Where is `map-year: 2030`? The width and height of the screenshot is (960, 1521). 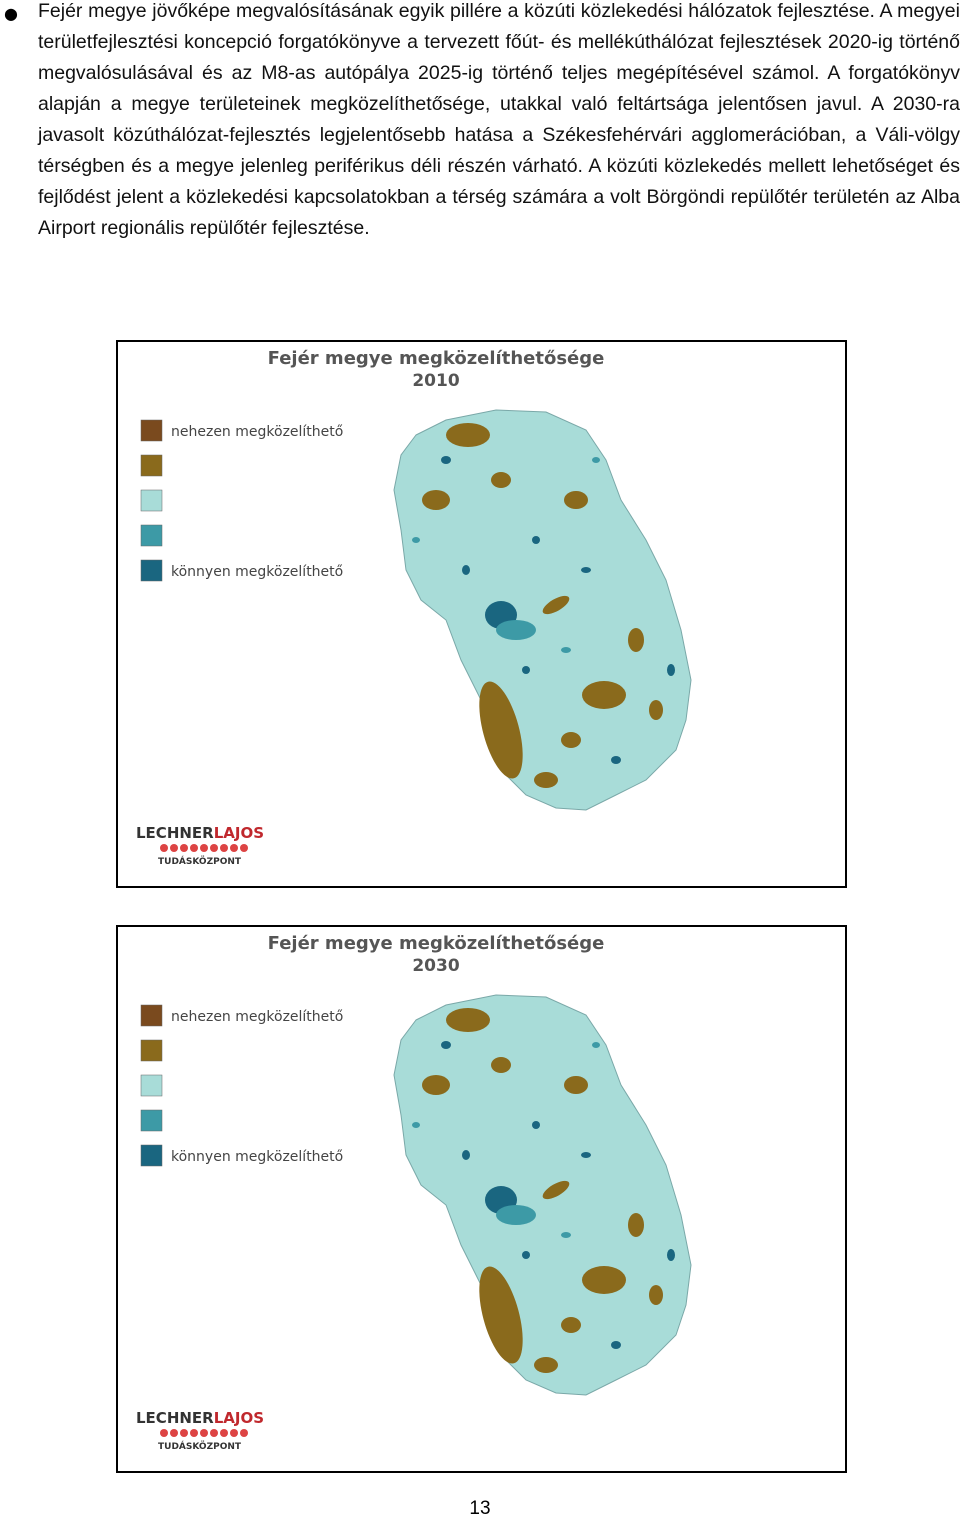
map-year: 2030 is located at coordinates (435, 966).